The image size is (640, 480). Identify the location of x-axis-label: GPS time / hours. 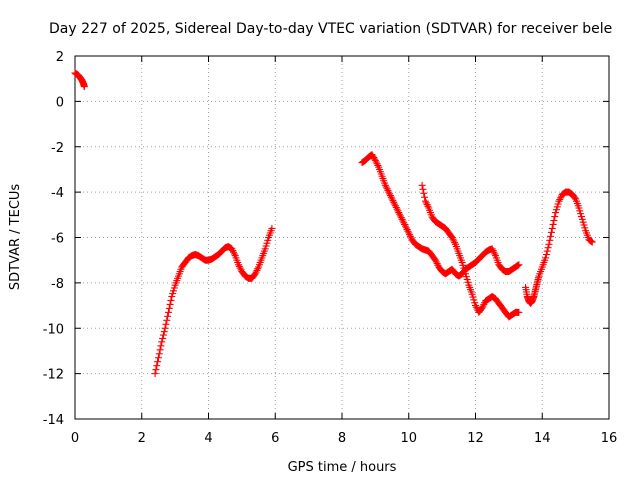
(342, 467).